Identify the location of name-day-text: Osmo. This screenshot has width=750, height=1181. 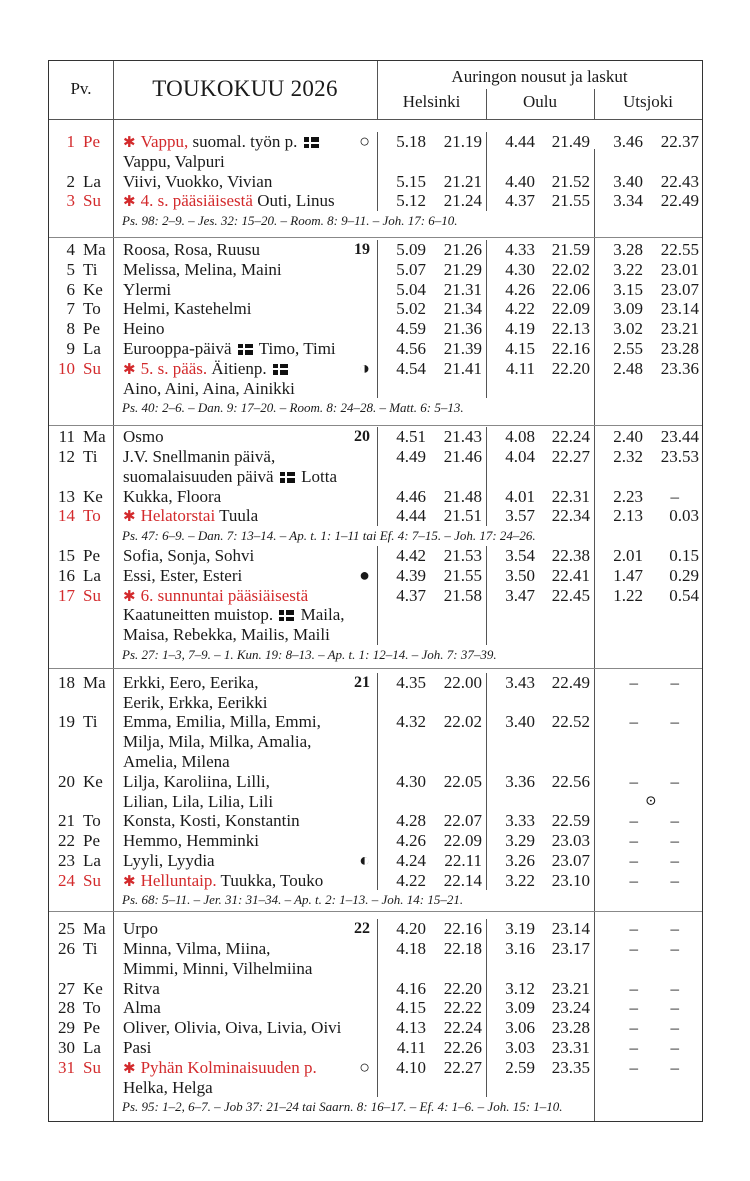
(143, 437).